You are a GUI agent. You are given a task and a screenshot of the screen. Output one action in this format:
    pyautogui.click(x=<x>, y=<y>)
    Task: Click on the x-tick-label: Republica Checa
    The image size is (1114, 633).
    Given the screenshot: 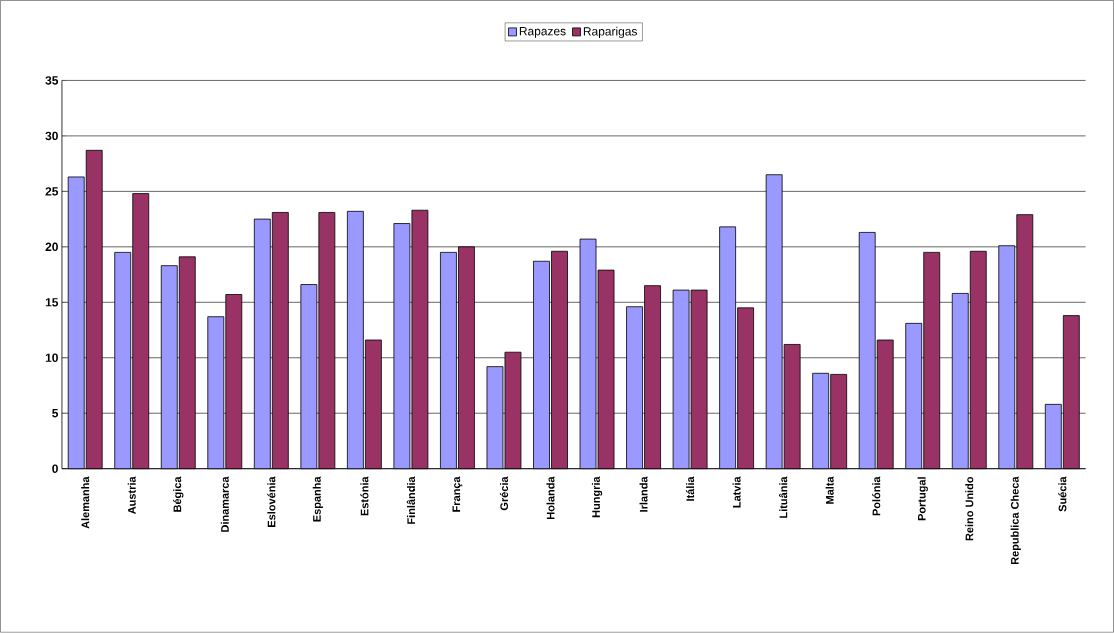 What is the action you would take?
    pyautogui.click(x=1015, y=520)
    